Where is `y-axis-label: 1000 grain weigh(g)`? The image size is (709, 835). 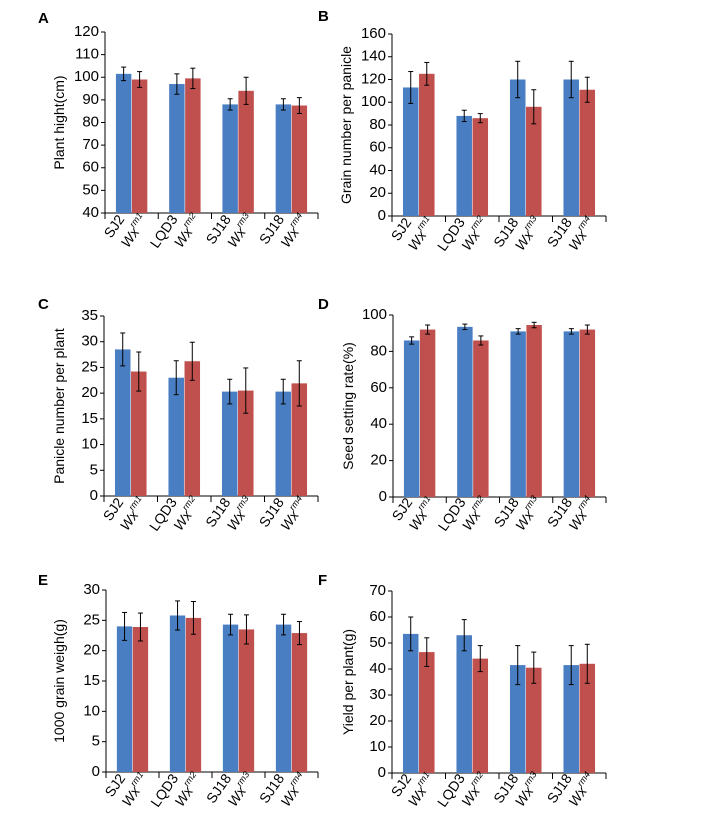
y-axis-label: 1000 grain weigh(g) is located at coordinates (59, 681).